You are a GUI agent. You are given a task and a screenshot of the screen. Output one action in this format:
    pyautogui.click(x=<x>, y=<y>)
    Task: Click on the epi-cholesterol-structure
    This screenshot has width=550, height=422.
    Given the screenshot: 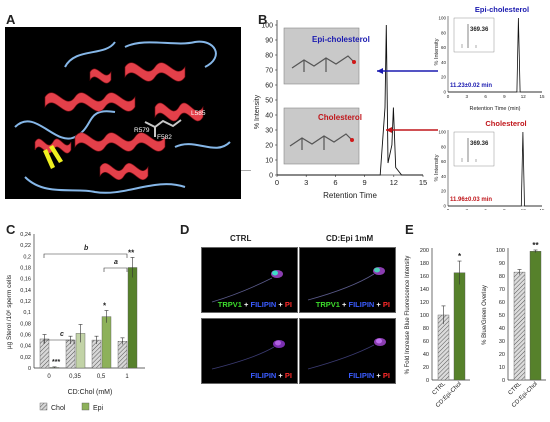 What is the action you would take?
    pyautogui.click(x=321, y=56)
    